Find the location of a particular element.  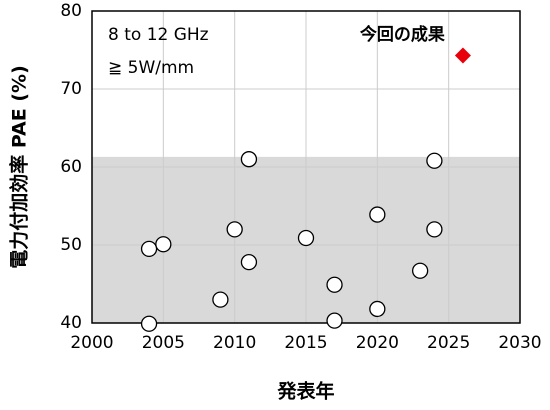

x-tick-label: 2015 is located at coordinates (305, 343).